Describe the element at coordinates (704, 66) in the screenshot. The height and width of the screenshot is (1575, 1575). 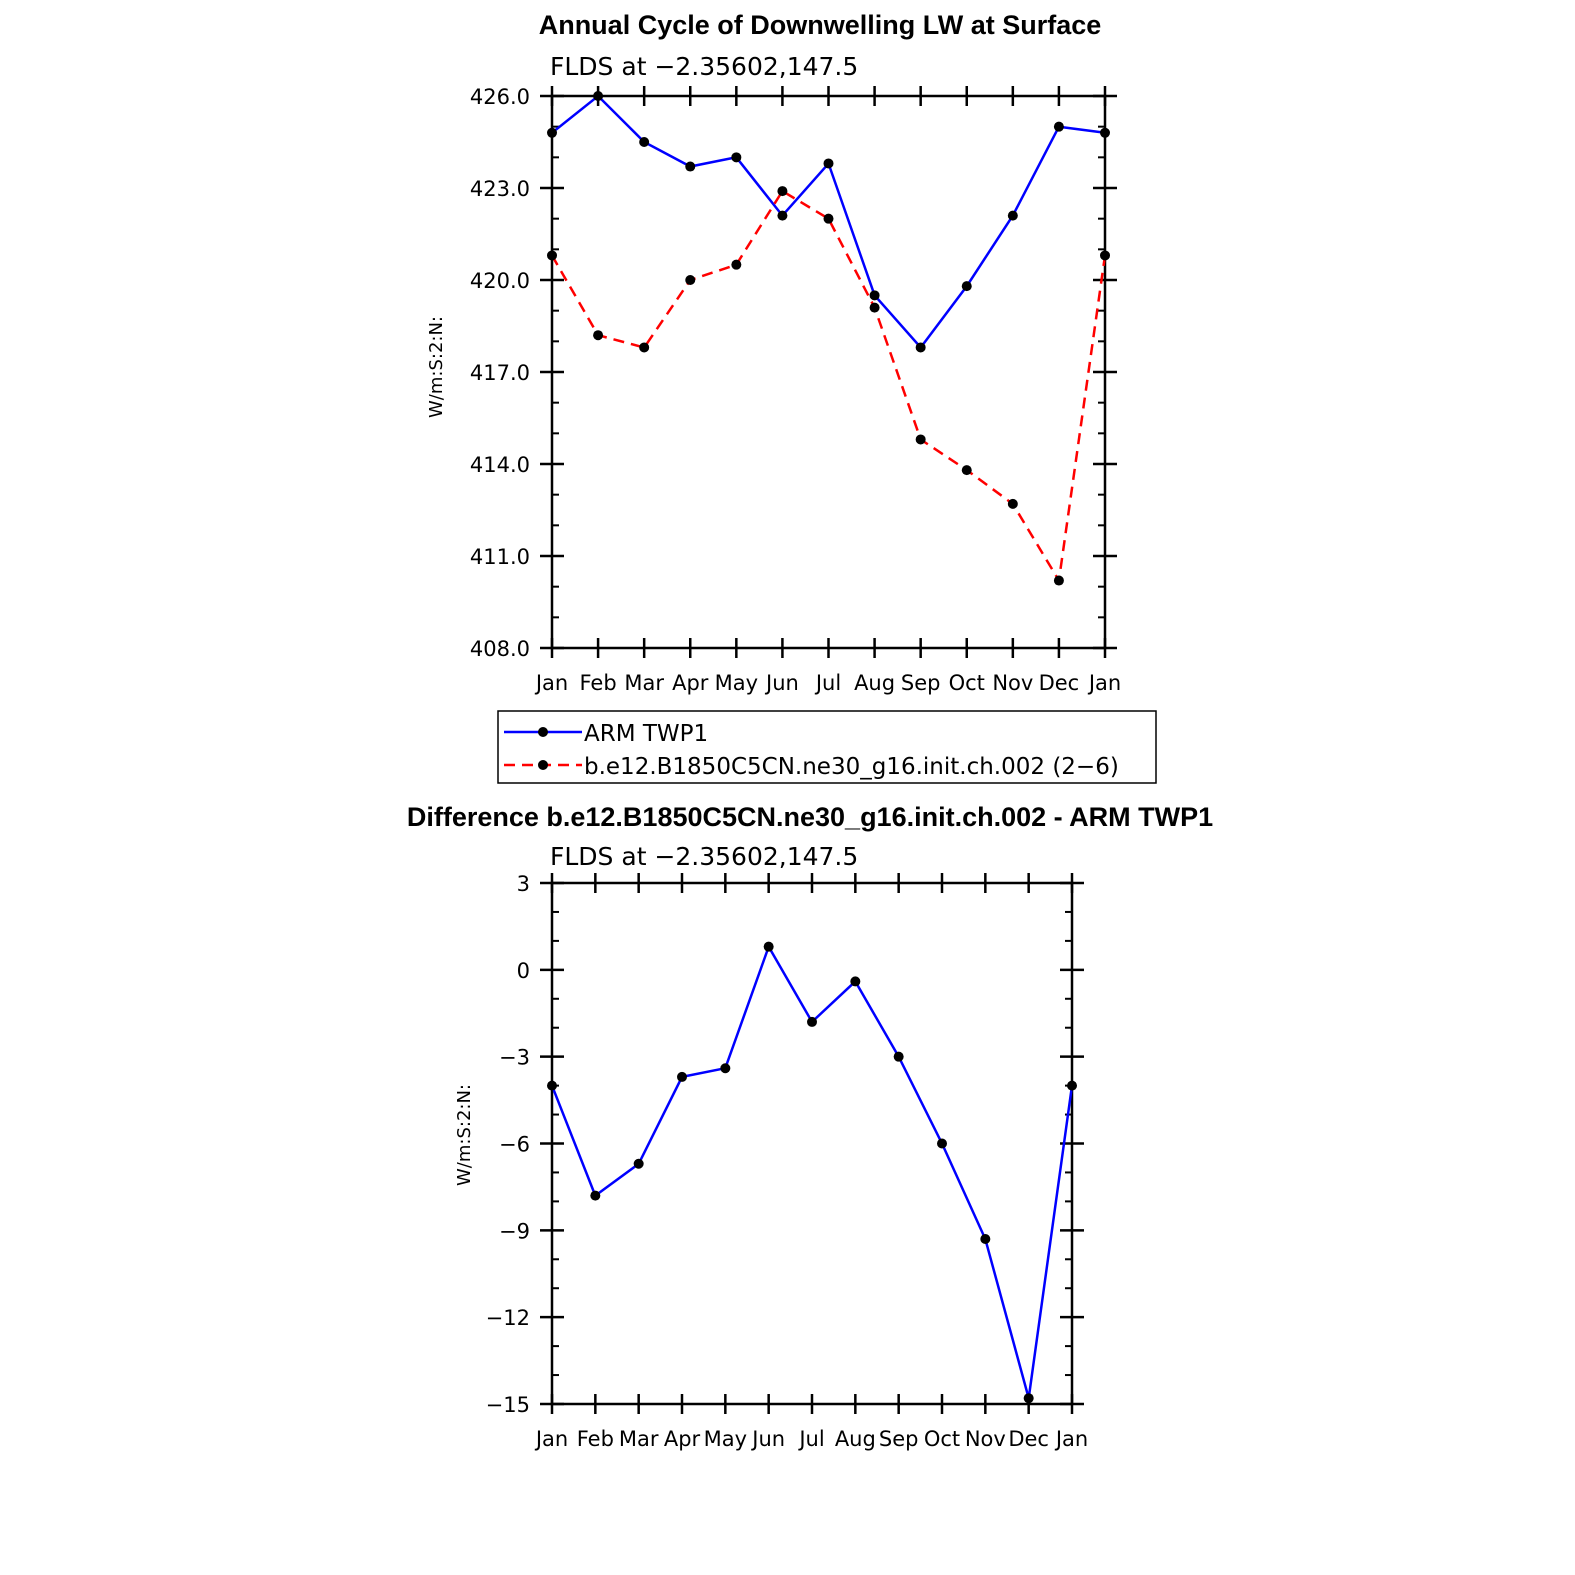
I see `top-chart-subtitle: FLDS at −2.35602,147.5` at that location.